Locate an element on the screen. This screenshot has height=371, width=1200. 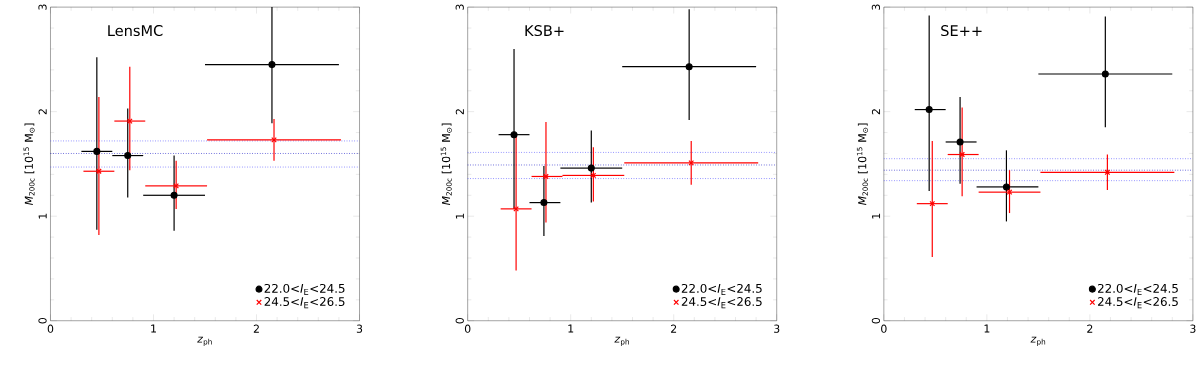
text: LensMC is located at coordinates (135, 31).